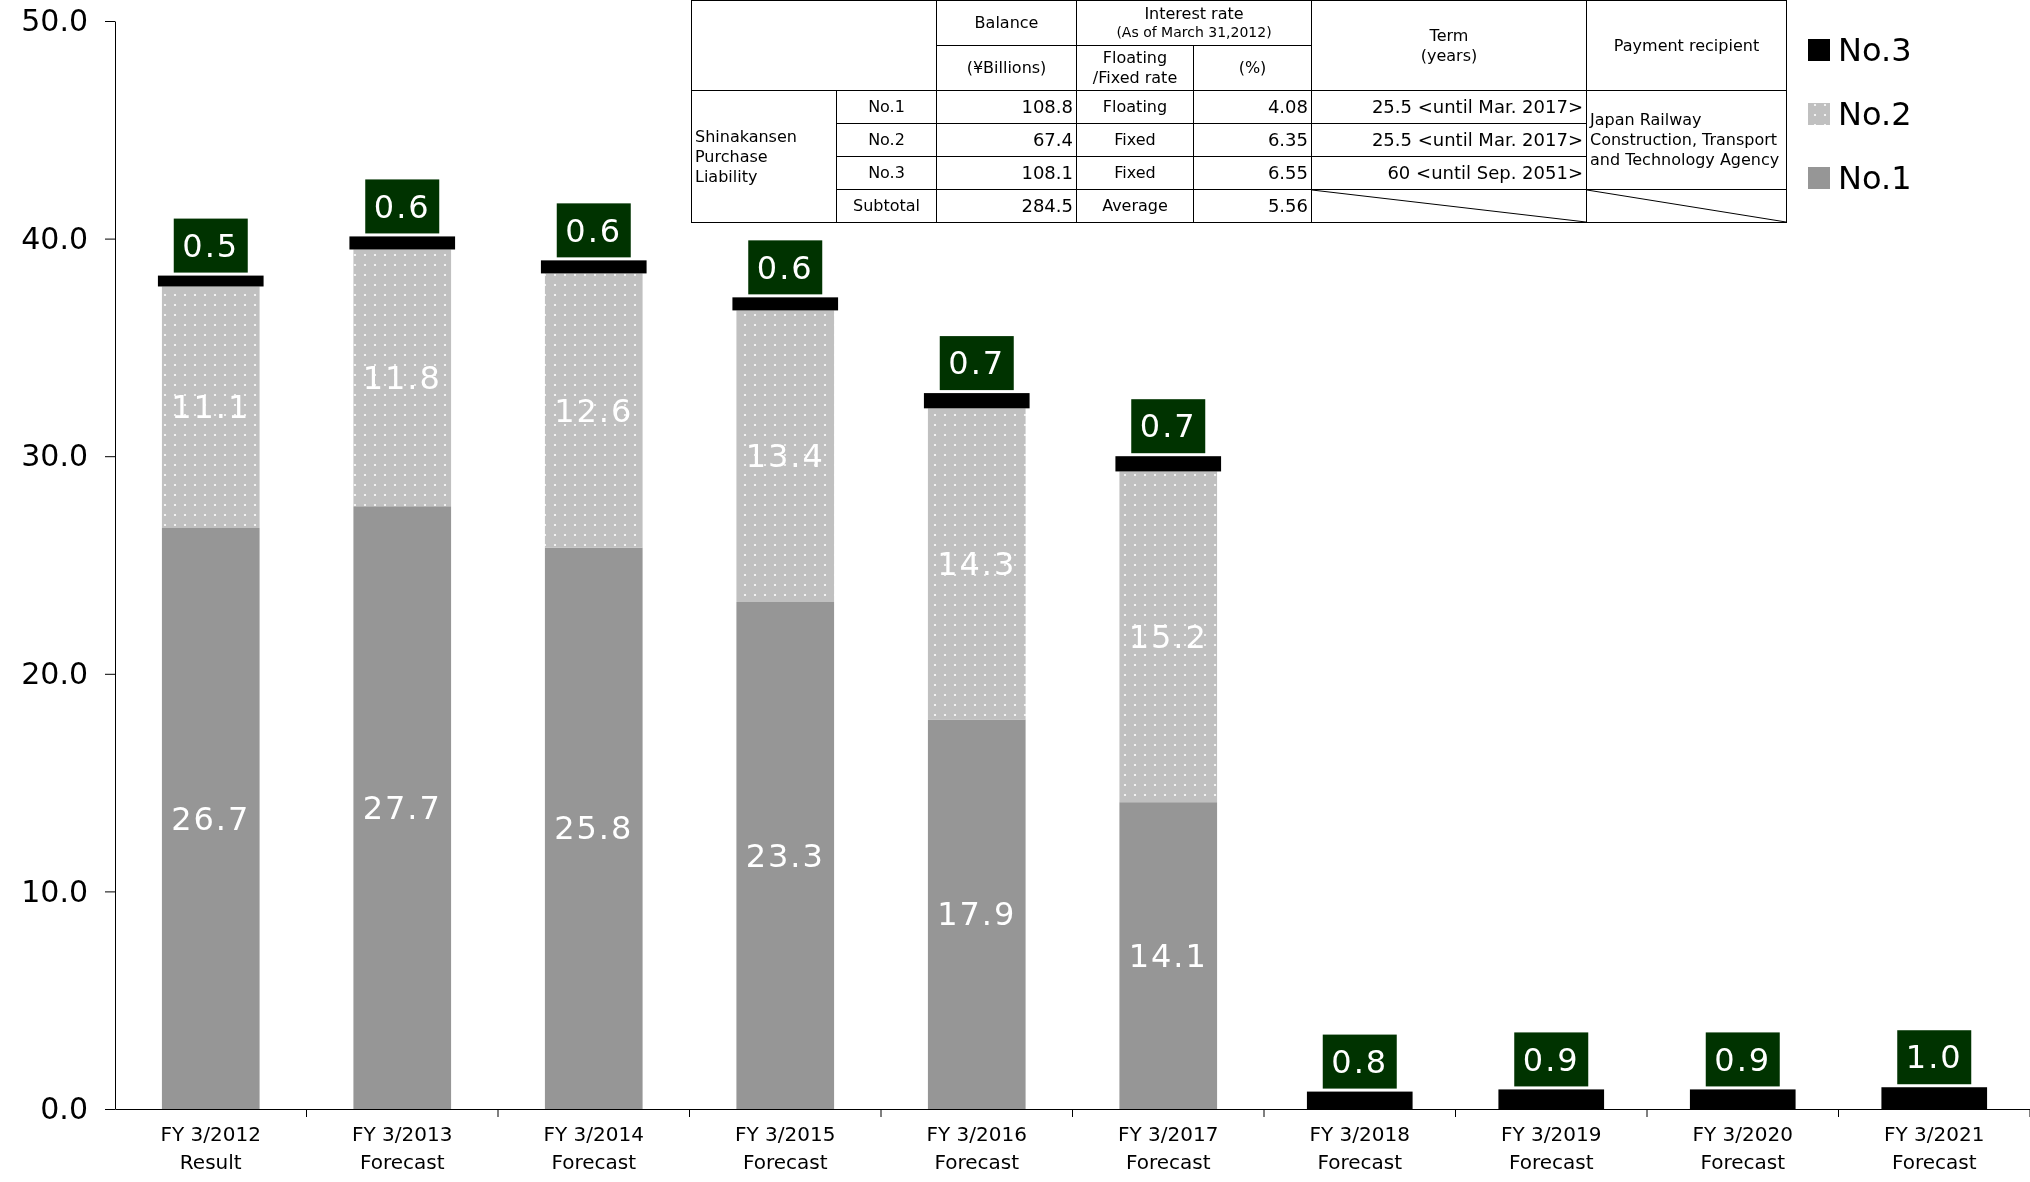 The width and height of the screenshot is (2030, 1182). What do you see at coordinates (1484, 173) in the screenshot?
I see `annotation: 60 <until Sep. 2051>` at bounding box center [1484, 173].